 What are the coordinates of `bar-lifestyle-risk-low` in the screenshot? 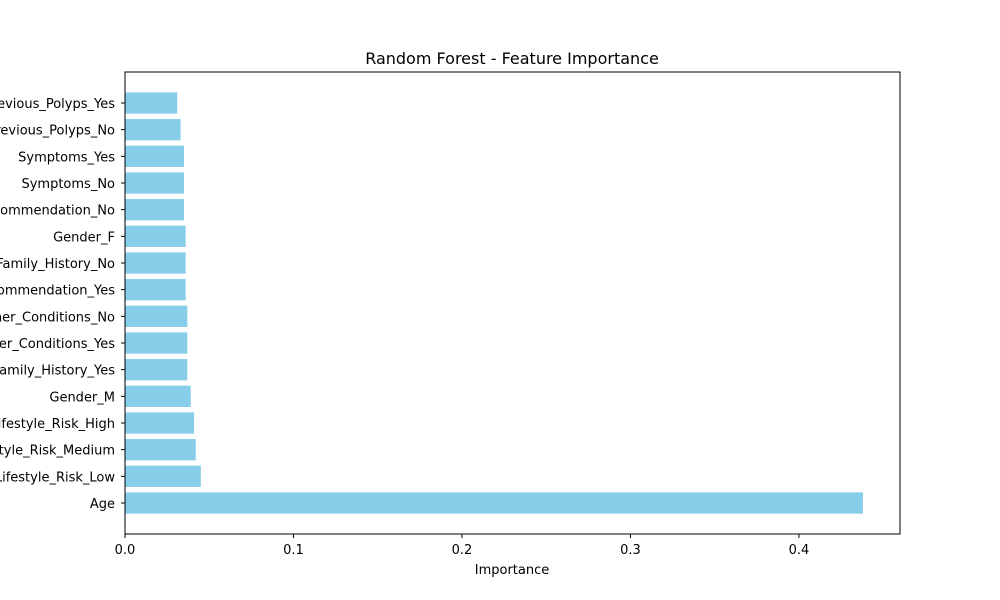 It's located at (163, 476).